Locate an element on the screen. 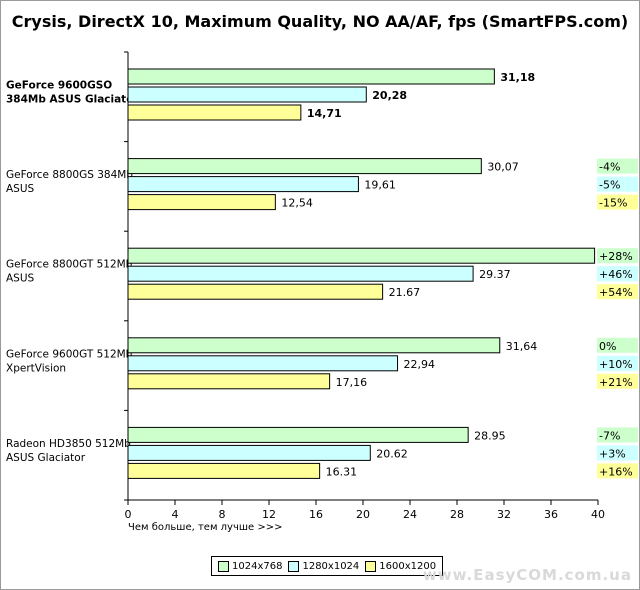 This screenshot has height=590, width=640. x-tick-label: 28 is located at coordinates (457, 514).